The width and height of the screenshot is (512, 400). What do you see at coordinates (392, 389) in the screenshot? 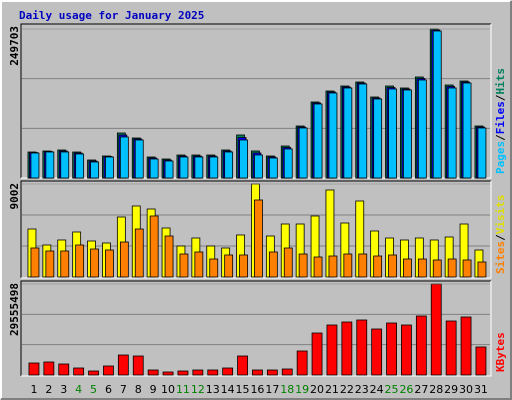
I see `x-tick-label: 25` at bounding box center [392, 389].